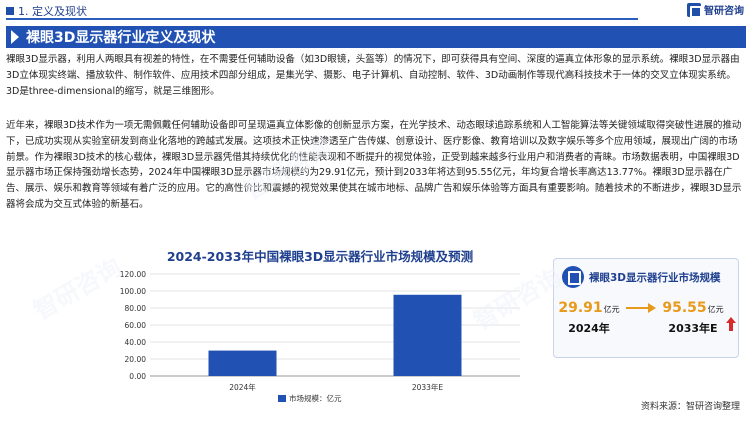  Describe the element at coordinates (690, 407) in the screenshot. I see `source-note: 资料来源：智研咨询整理` at that location.